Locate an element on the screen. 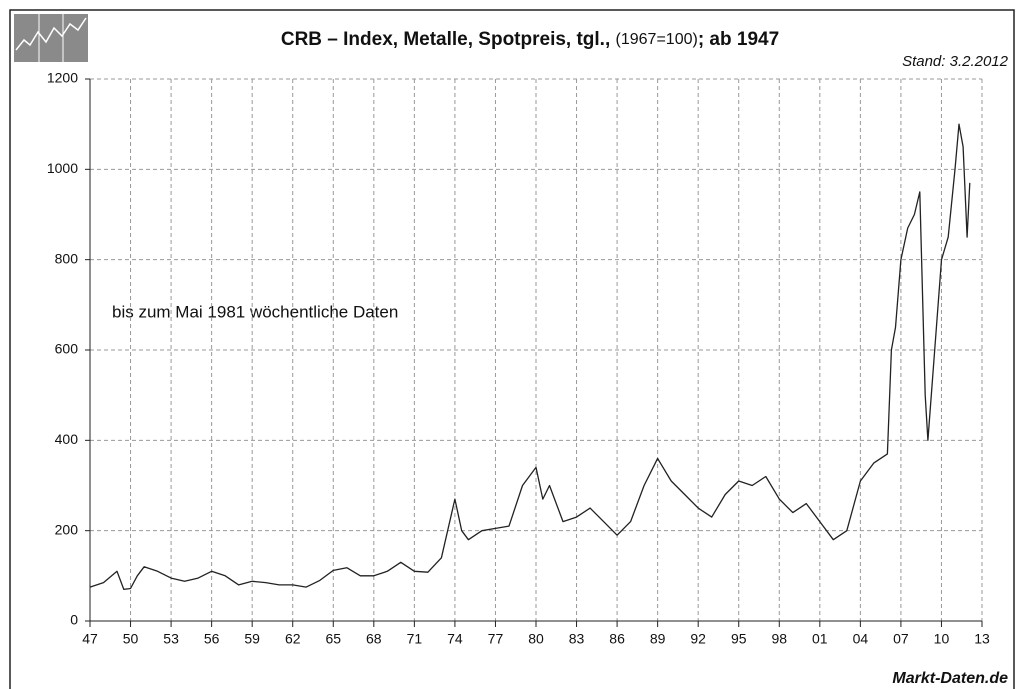  x-tick-label: 47 is located at coordinates (90, 639).